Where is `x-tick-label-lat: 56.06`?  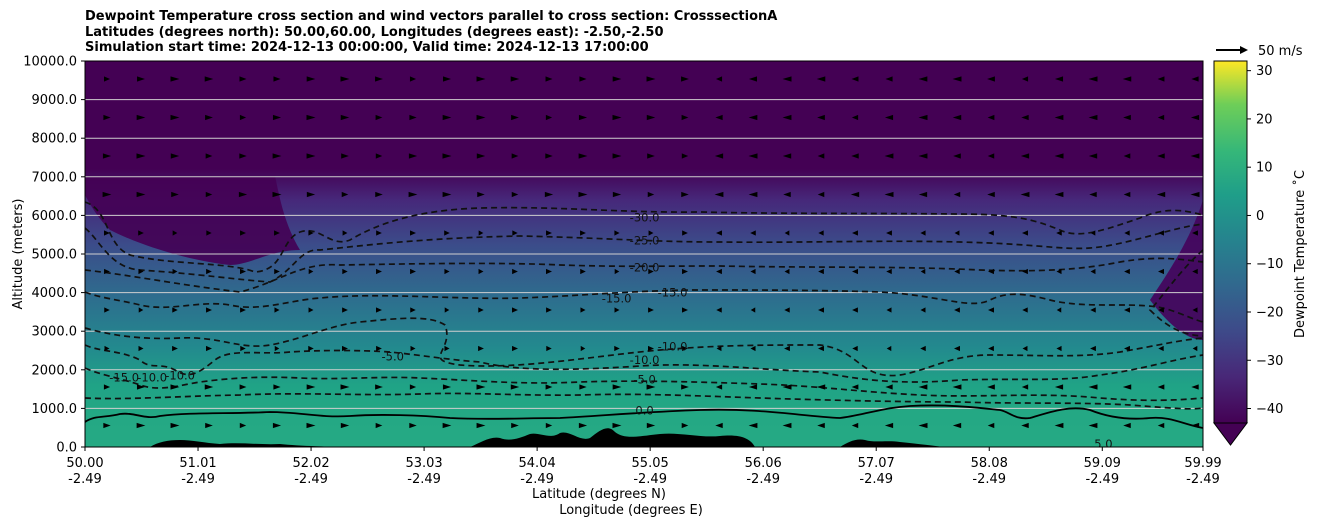
x-tick-label-lat: 56.06 is located at coordinates (763, 463).